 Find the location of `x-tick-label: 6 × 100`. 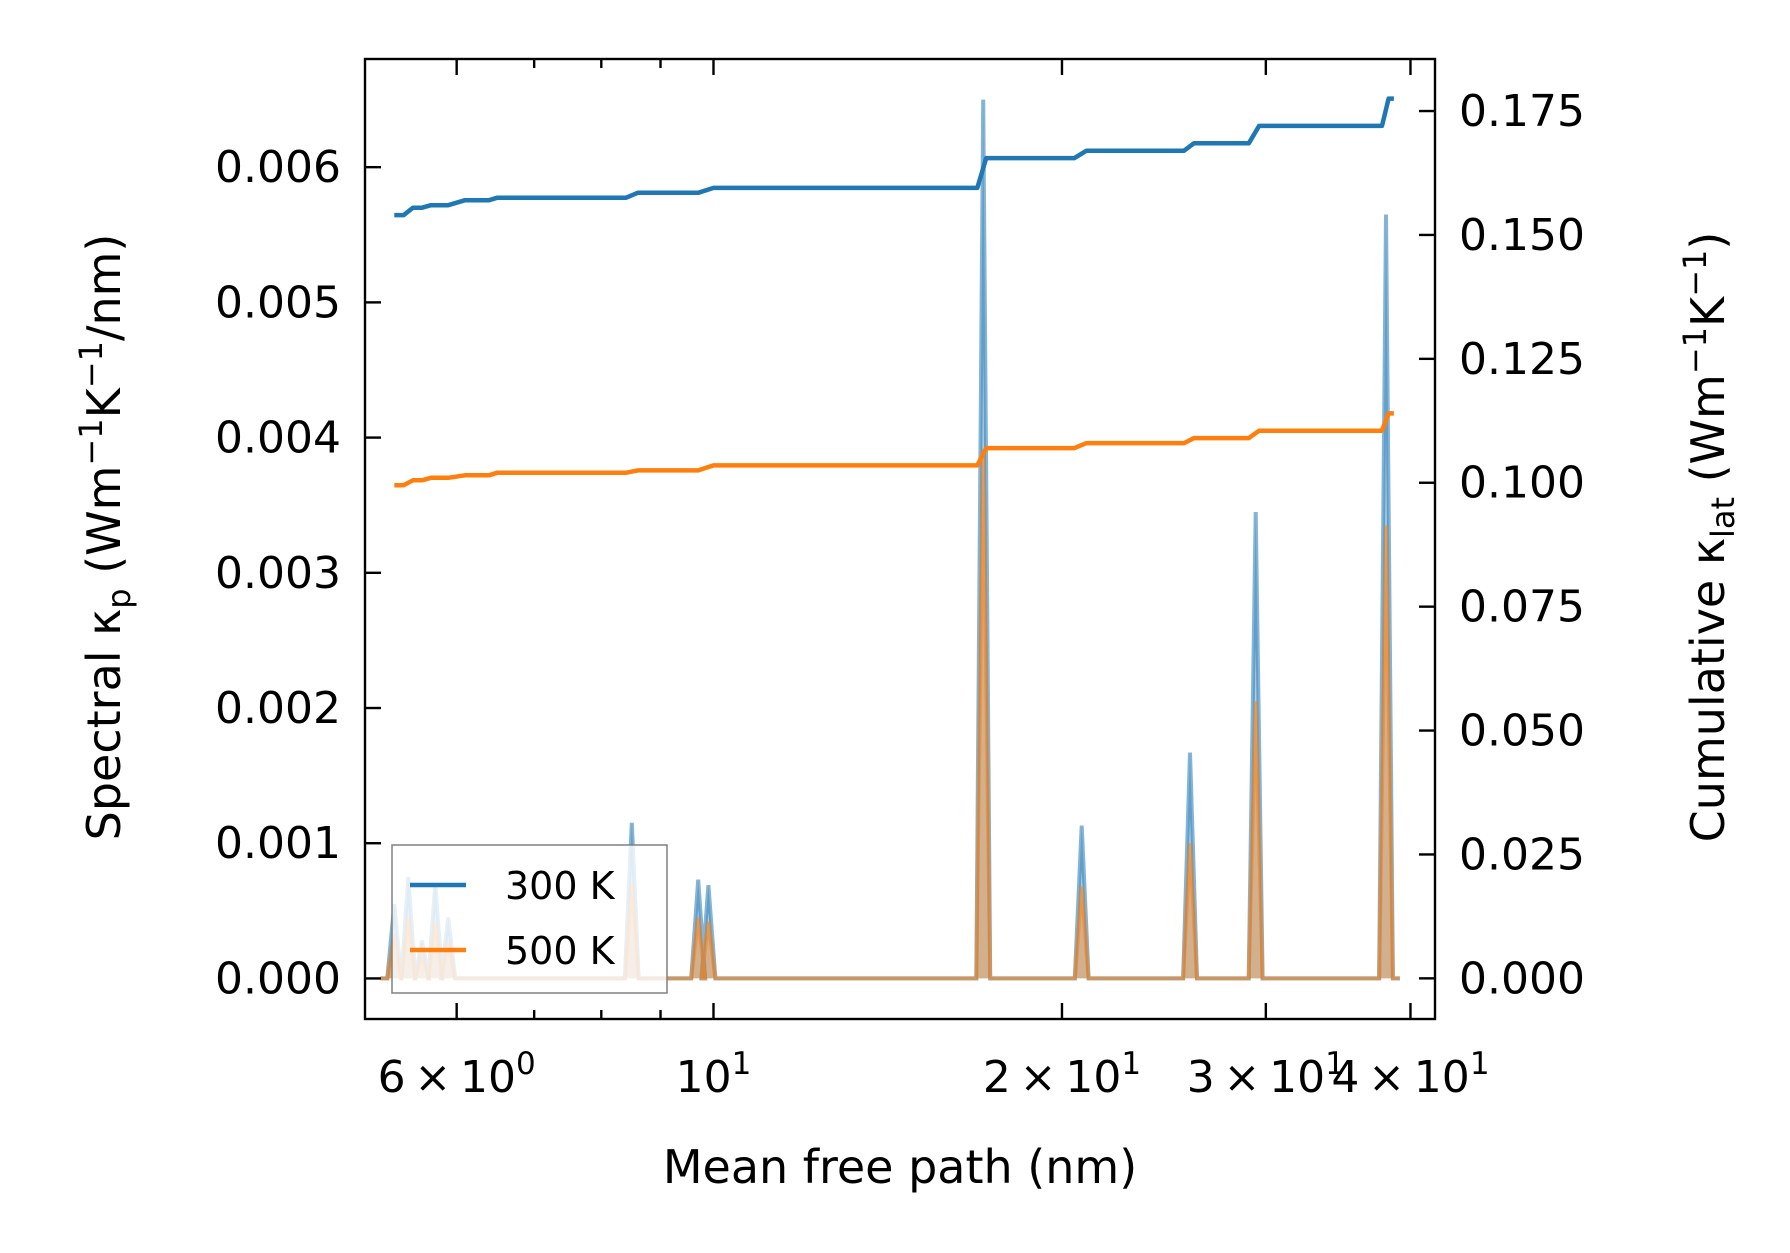

x-tick-label: 6 × 100 is located at coordinates (457, 1074).